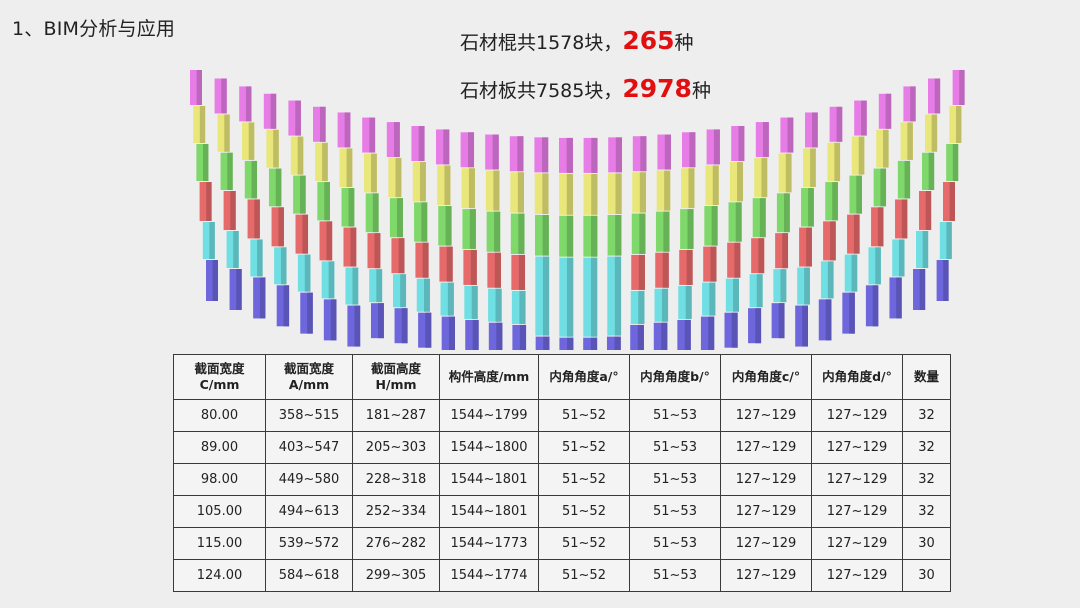 The image size is (1080, 608). Describe the element at coordinates (610, 40) in the screenshot. I see `stone-rod-stats: 石材棍共1578块，265种` at that location.